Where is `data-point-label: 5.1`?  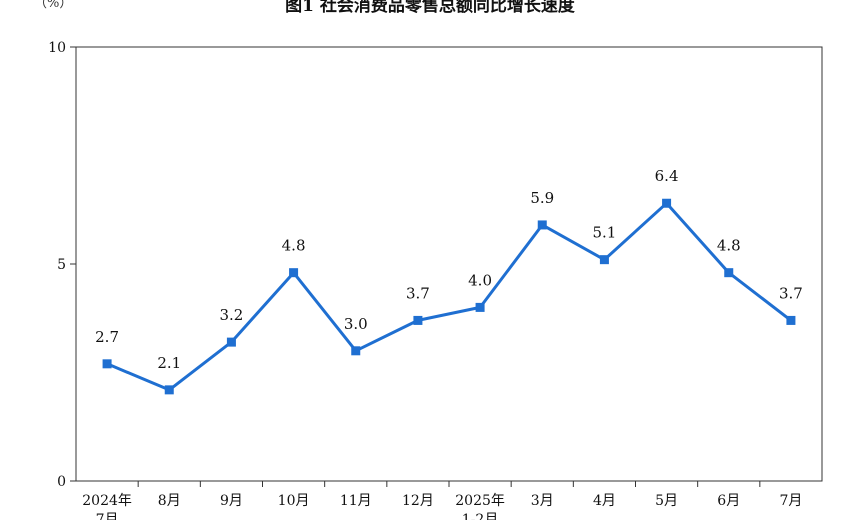 data-point-label: 5.1 is located at coordinates (604, 233).